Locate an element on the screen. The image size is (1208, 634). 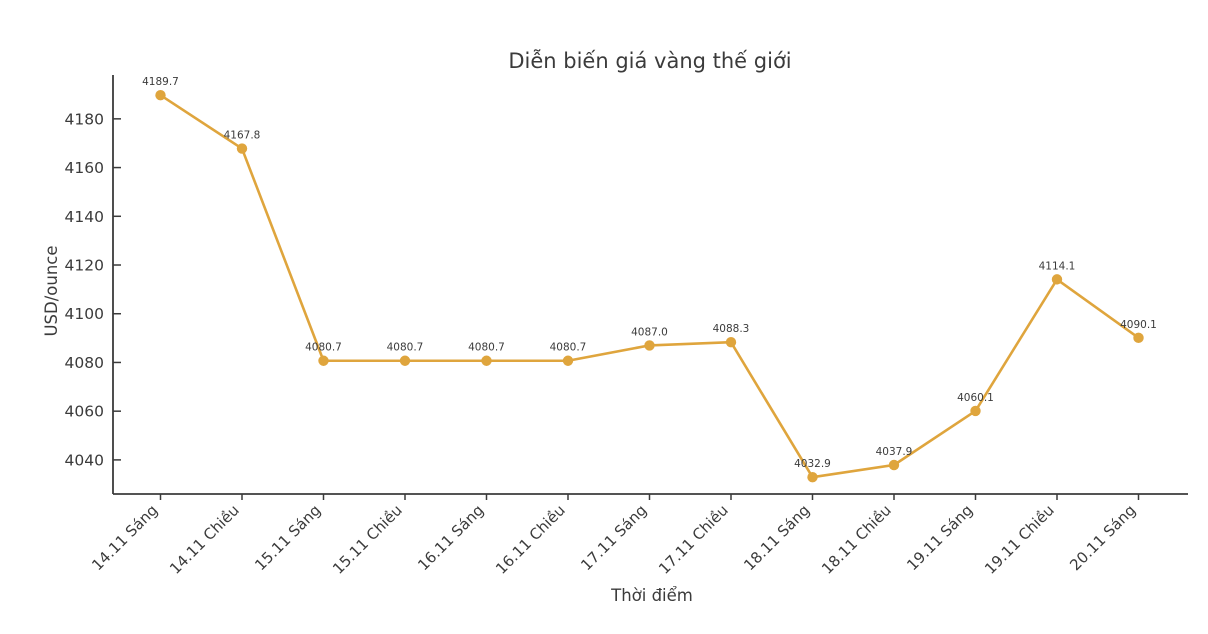
y-tick-label: 4160 is located at coordinates (84, 168).